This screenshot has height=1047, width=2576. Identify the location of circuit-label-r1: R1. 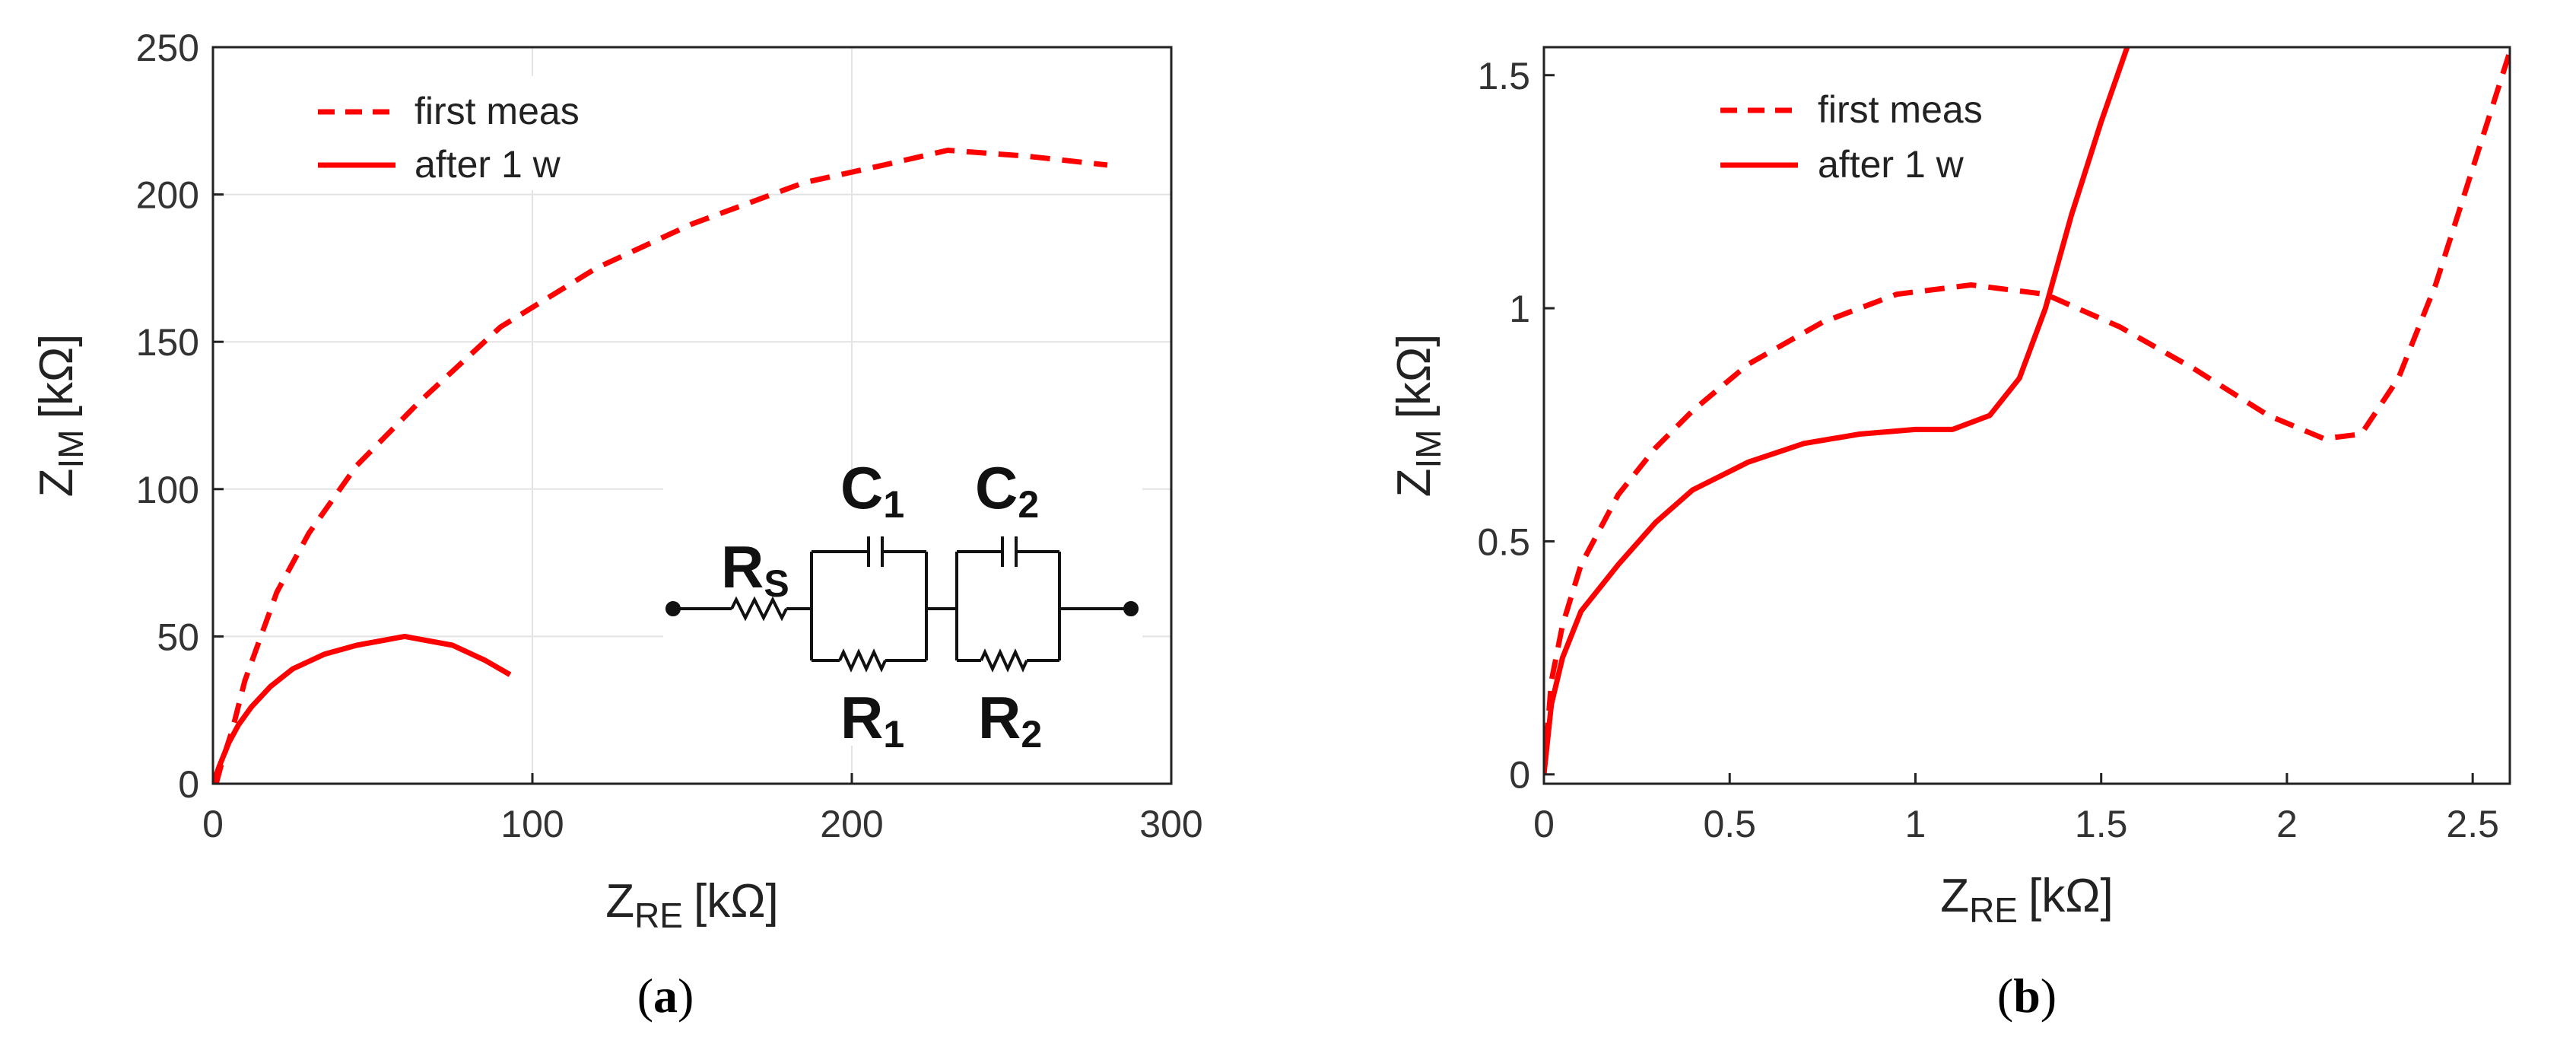
(872, 720).